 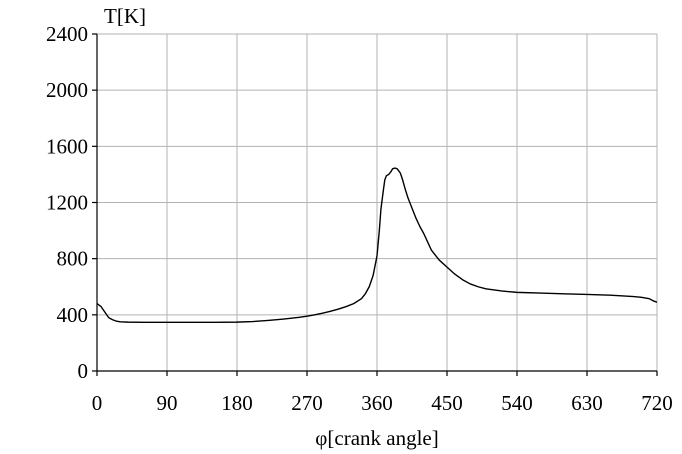 I want to click on x-axis-title: φ[crank angle], so click(x=376, y=438).